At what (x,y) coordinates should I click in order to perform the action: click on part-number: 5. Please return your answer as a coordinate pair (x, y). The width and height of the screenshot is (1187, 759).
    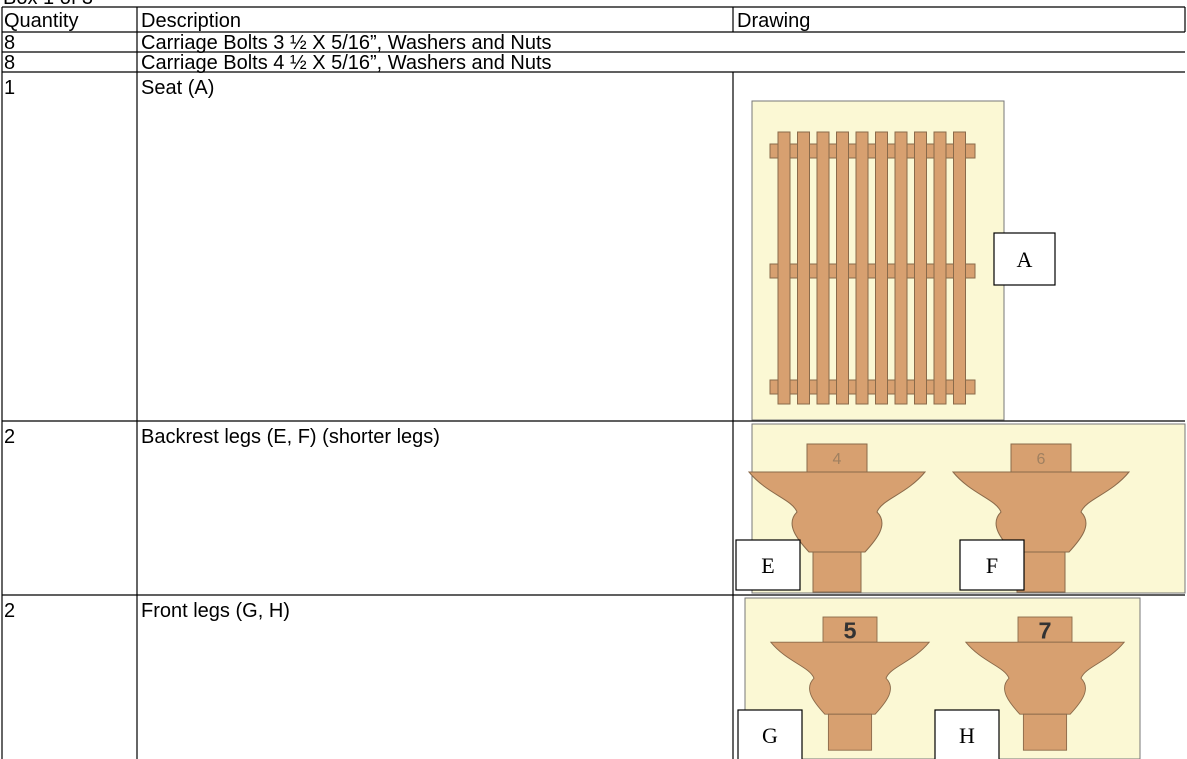
    Looking at the image, I should click on (849, 631).